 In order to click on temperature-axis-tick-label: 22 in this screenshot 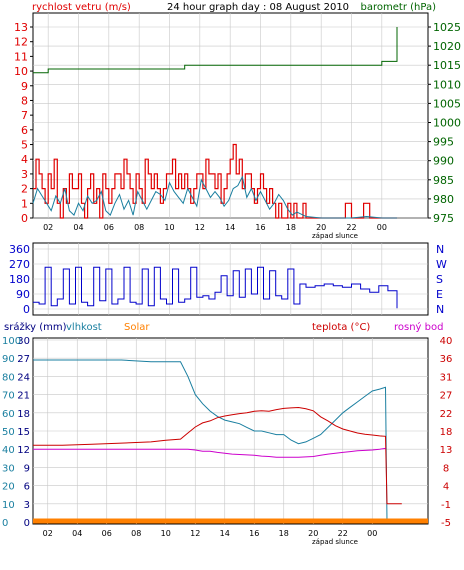, I will do `click(446, 414)`.